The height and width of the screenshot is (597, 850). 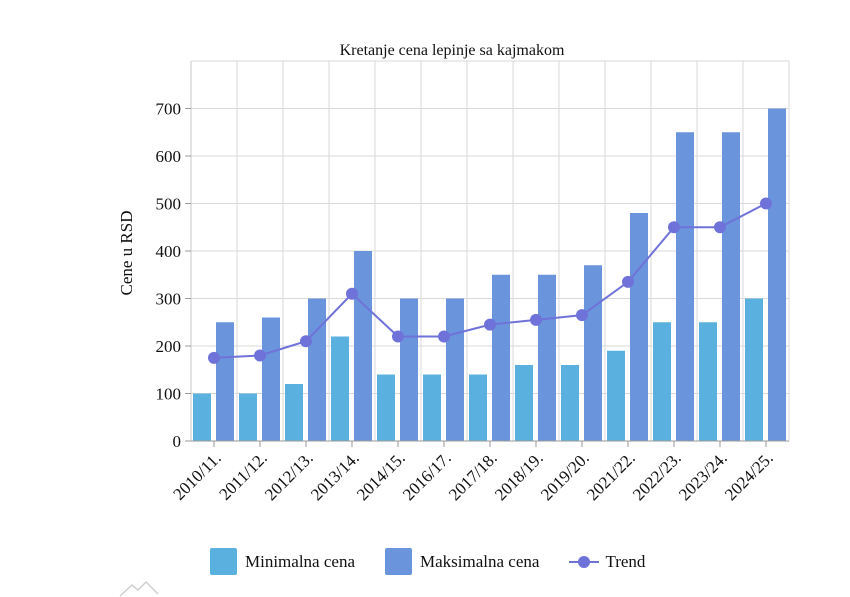 I want to click on x-tick-label: 2012/13., so click(x=289, y=476).